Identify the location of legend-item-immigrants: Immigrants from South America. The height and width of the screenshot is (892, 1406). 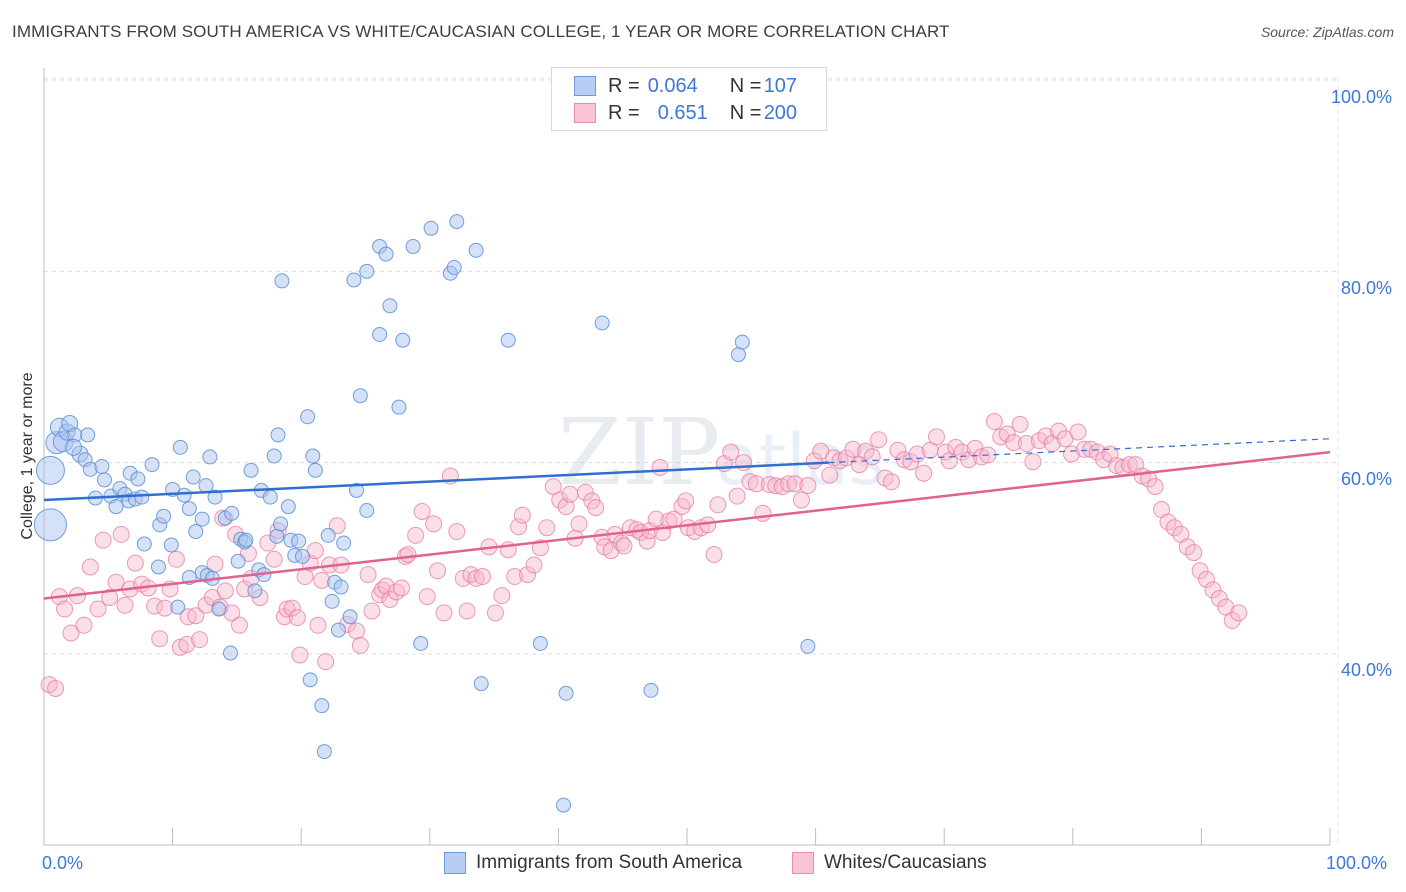
(593, 863).